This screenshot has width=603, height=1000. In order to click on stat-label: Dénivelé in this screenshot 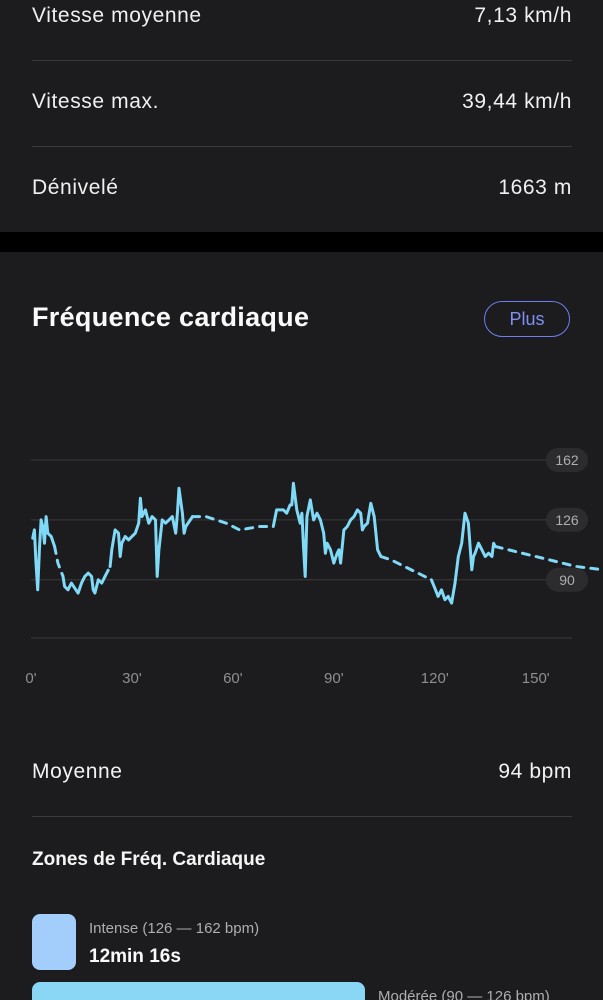, I will do `click(75, 187)`.